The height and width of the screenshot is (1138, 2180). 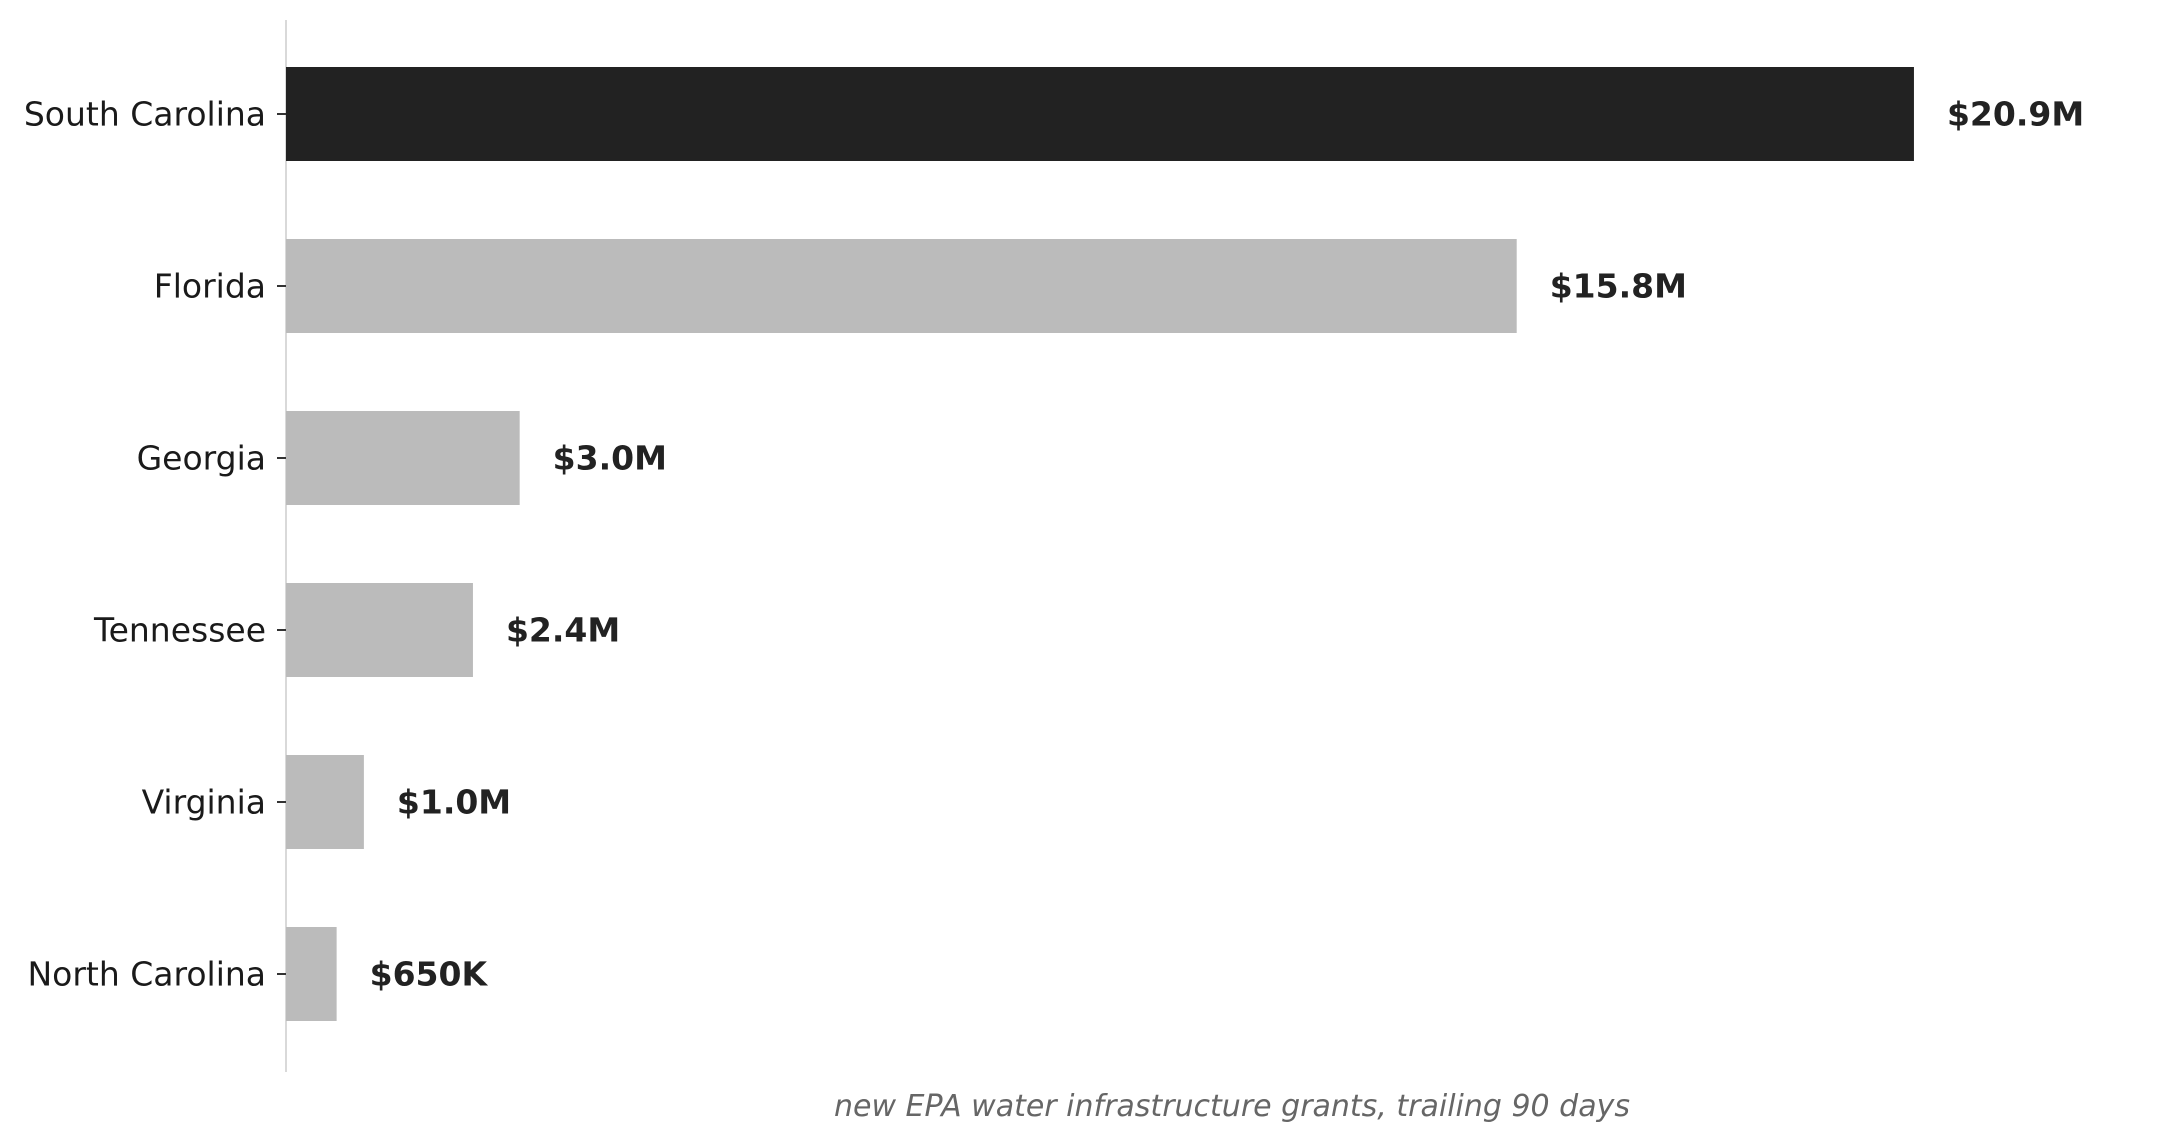 I want to click on bar-south-carolina, so click(x=1100, y=114).